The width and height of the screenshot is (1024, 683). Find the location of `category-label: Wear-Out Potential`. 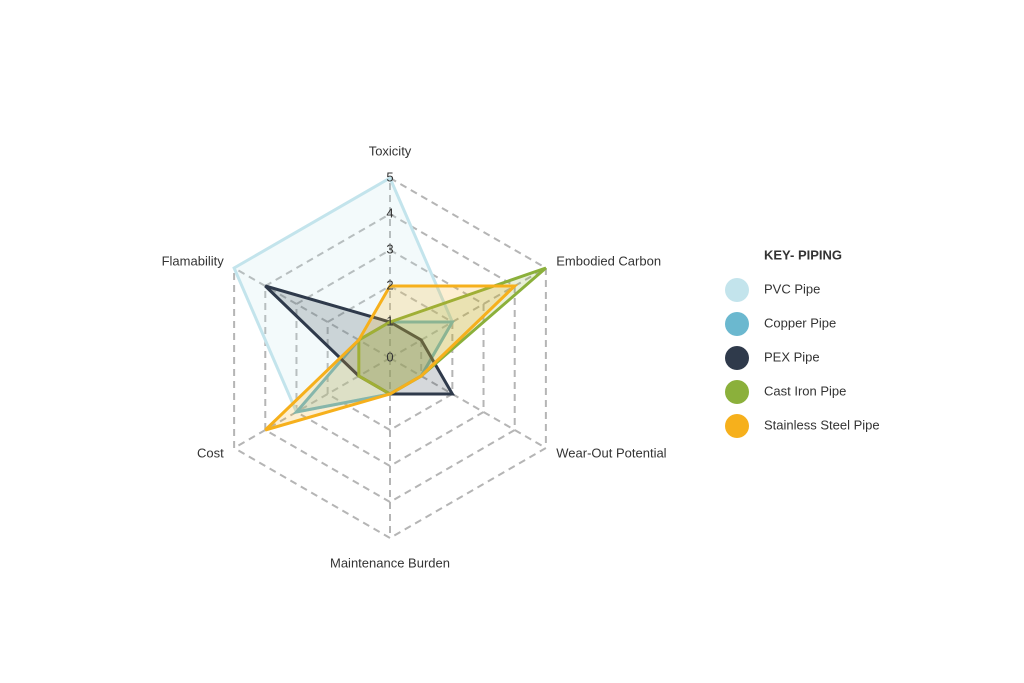

category-label: Wear-Out Potential is located at coordinates (611, 452).